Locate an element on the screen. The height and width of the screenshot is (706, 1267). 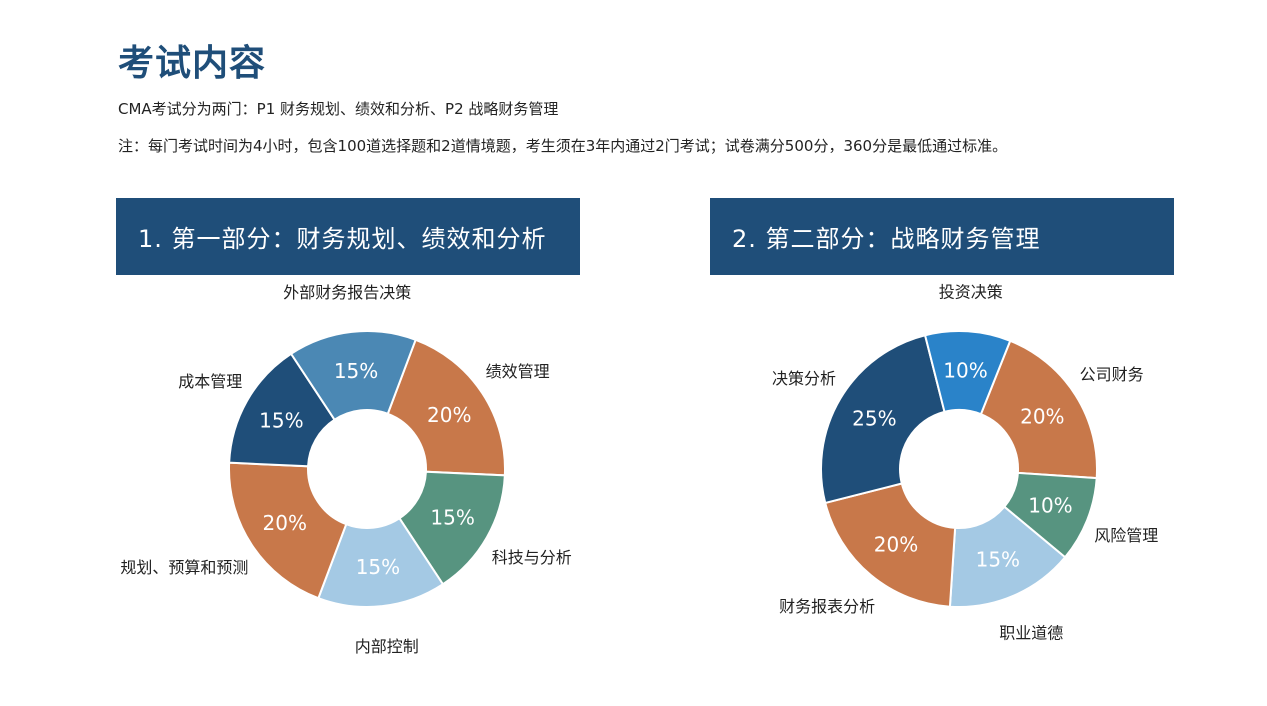
page-title: 考试内容 is located at coordinates (192, 63).